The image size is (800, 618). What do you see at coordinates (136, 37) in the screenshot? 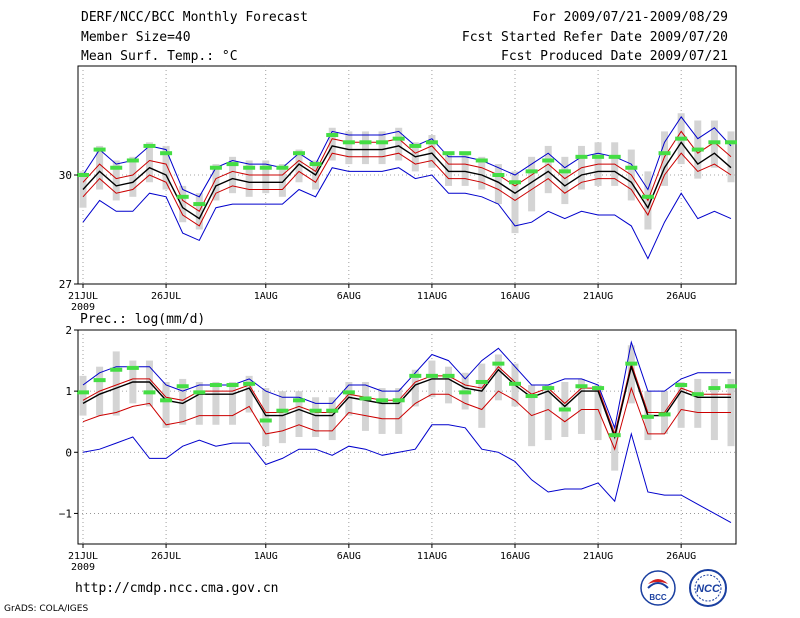
I see `member-size: Member Size=40` at bounding box center [136, 37].